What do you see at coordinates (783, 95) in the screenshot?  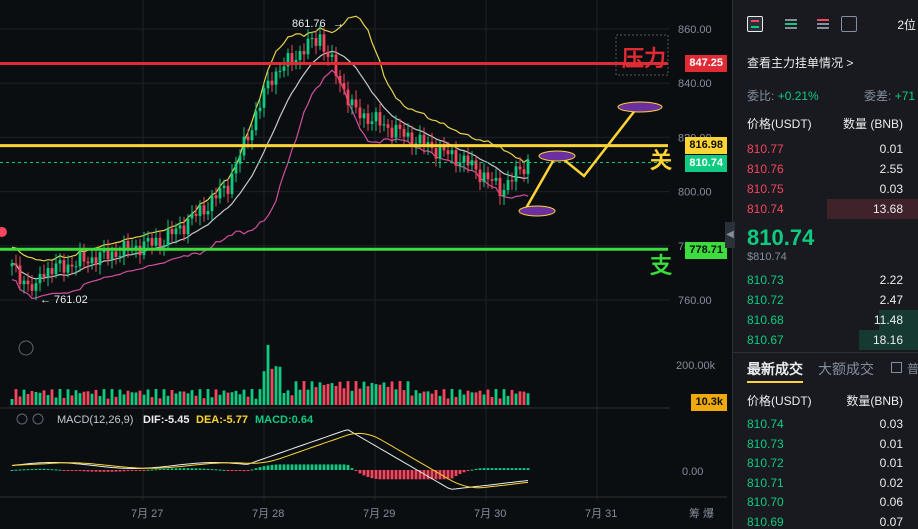 I see `bid-ask-ratio: 委比: +0.21%` at bounding box center [783, 95].